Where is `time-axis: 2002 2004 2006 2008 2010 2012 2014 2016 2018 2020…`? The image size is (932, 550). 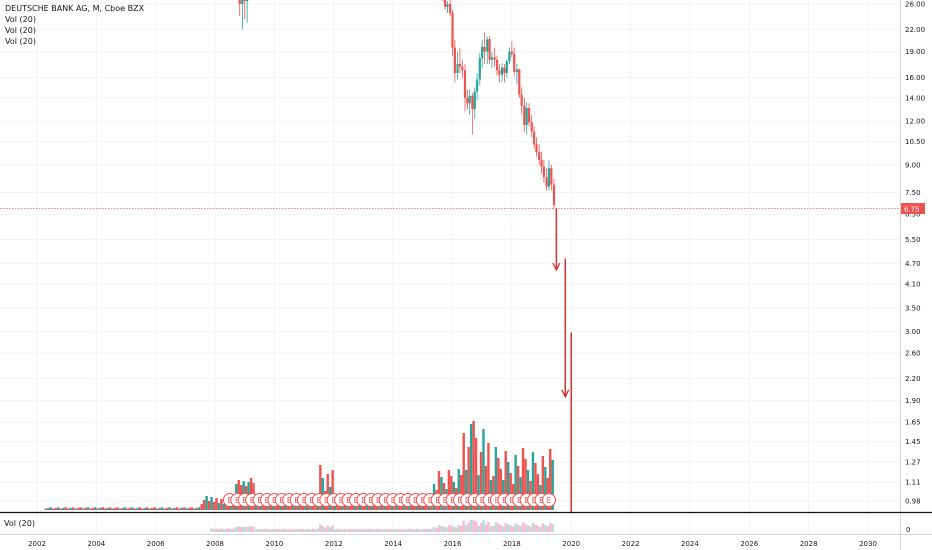
time-axis: 2002 2004 2006 2008 2010 2012 2014 2016 2018 2020… is located at coordinates (452, 544).